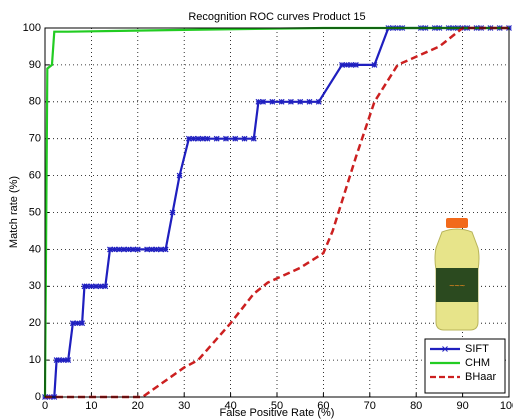 Image resolution: width=513 pixels, height=419 pixels. Describe the element at coordinates (14, 212) in the screenshot. I see `y-axis-label: Match rate (%)` at that location.